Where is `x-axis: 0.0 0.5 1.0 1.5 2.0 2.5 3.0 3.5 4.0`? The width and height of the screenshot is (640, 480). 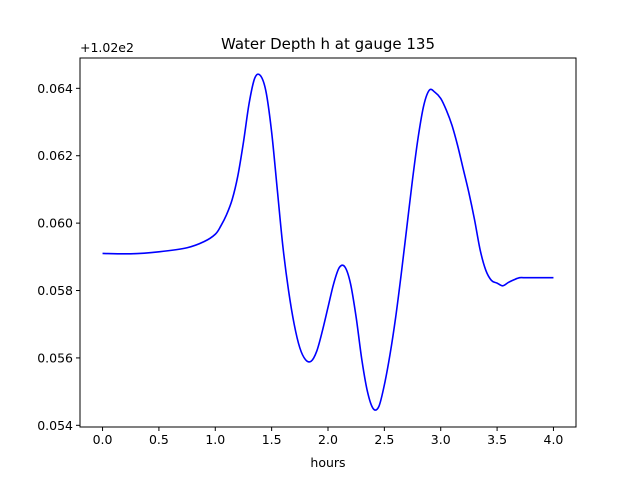 x-axis: 0.0 0.5 1.0 1.5 2.0 2.5 3.0 3.5 4.0 is located at coordinates (328, 437).